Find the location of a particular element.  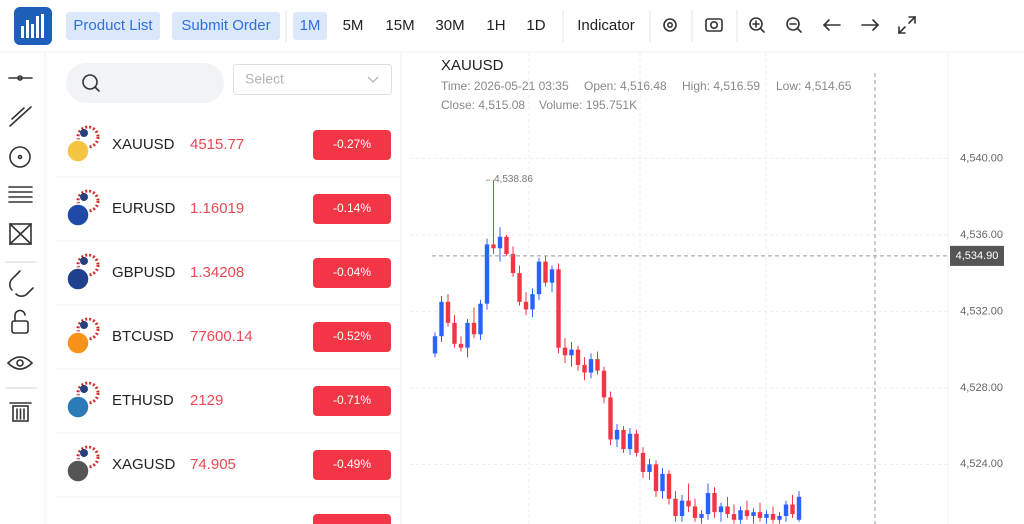

product-list-button is located at coordinates (113, 26).